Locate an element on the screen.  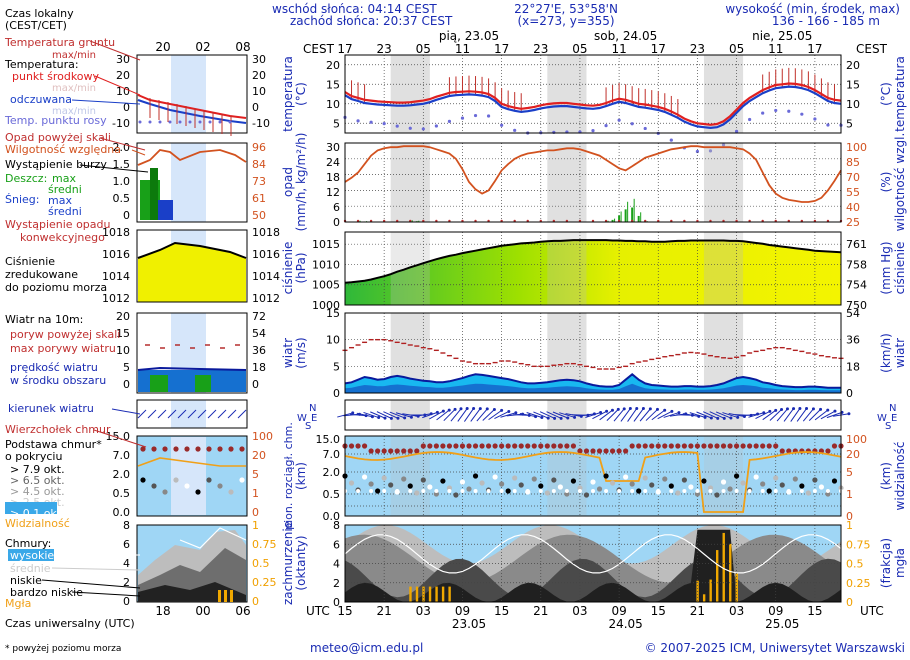
convective-label: Wystąpienie opadu is located at coordinates (57, 224).